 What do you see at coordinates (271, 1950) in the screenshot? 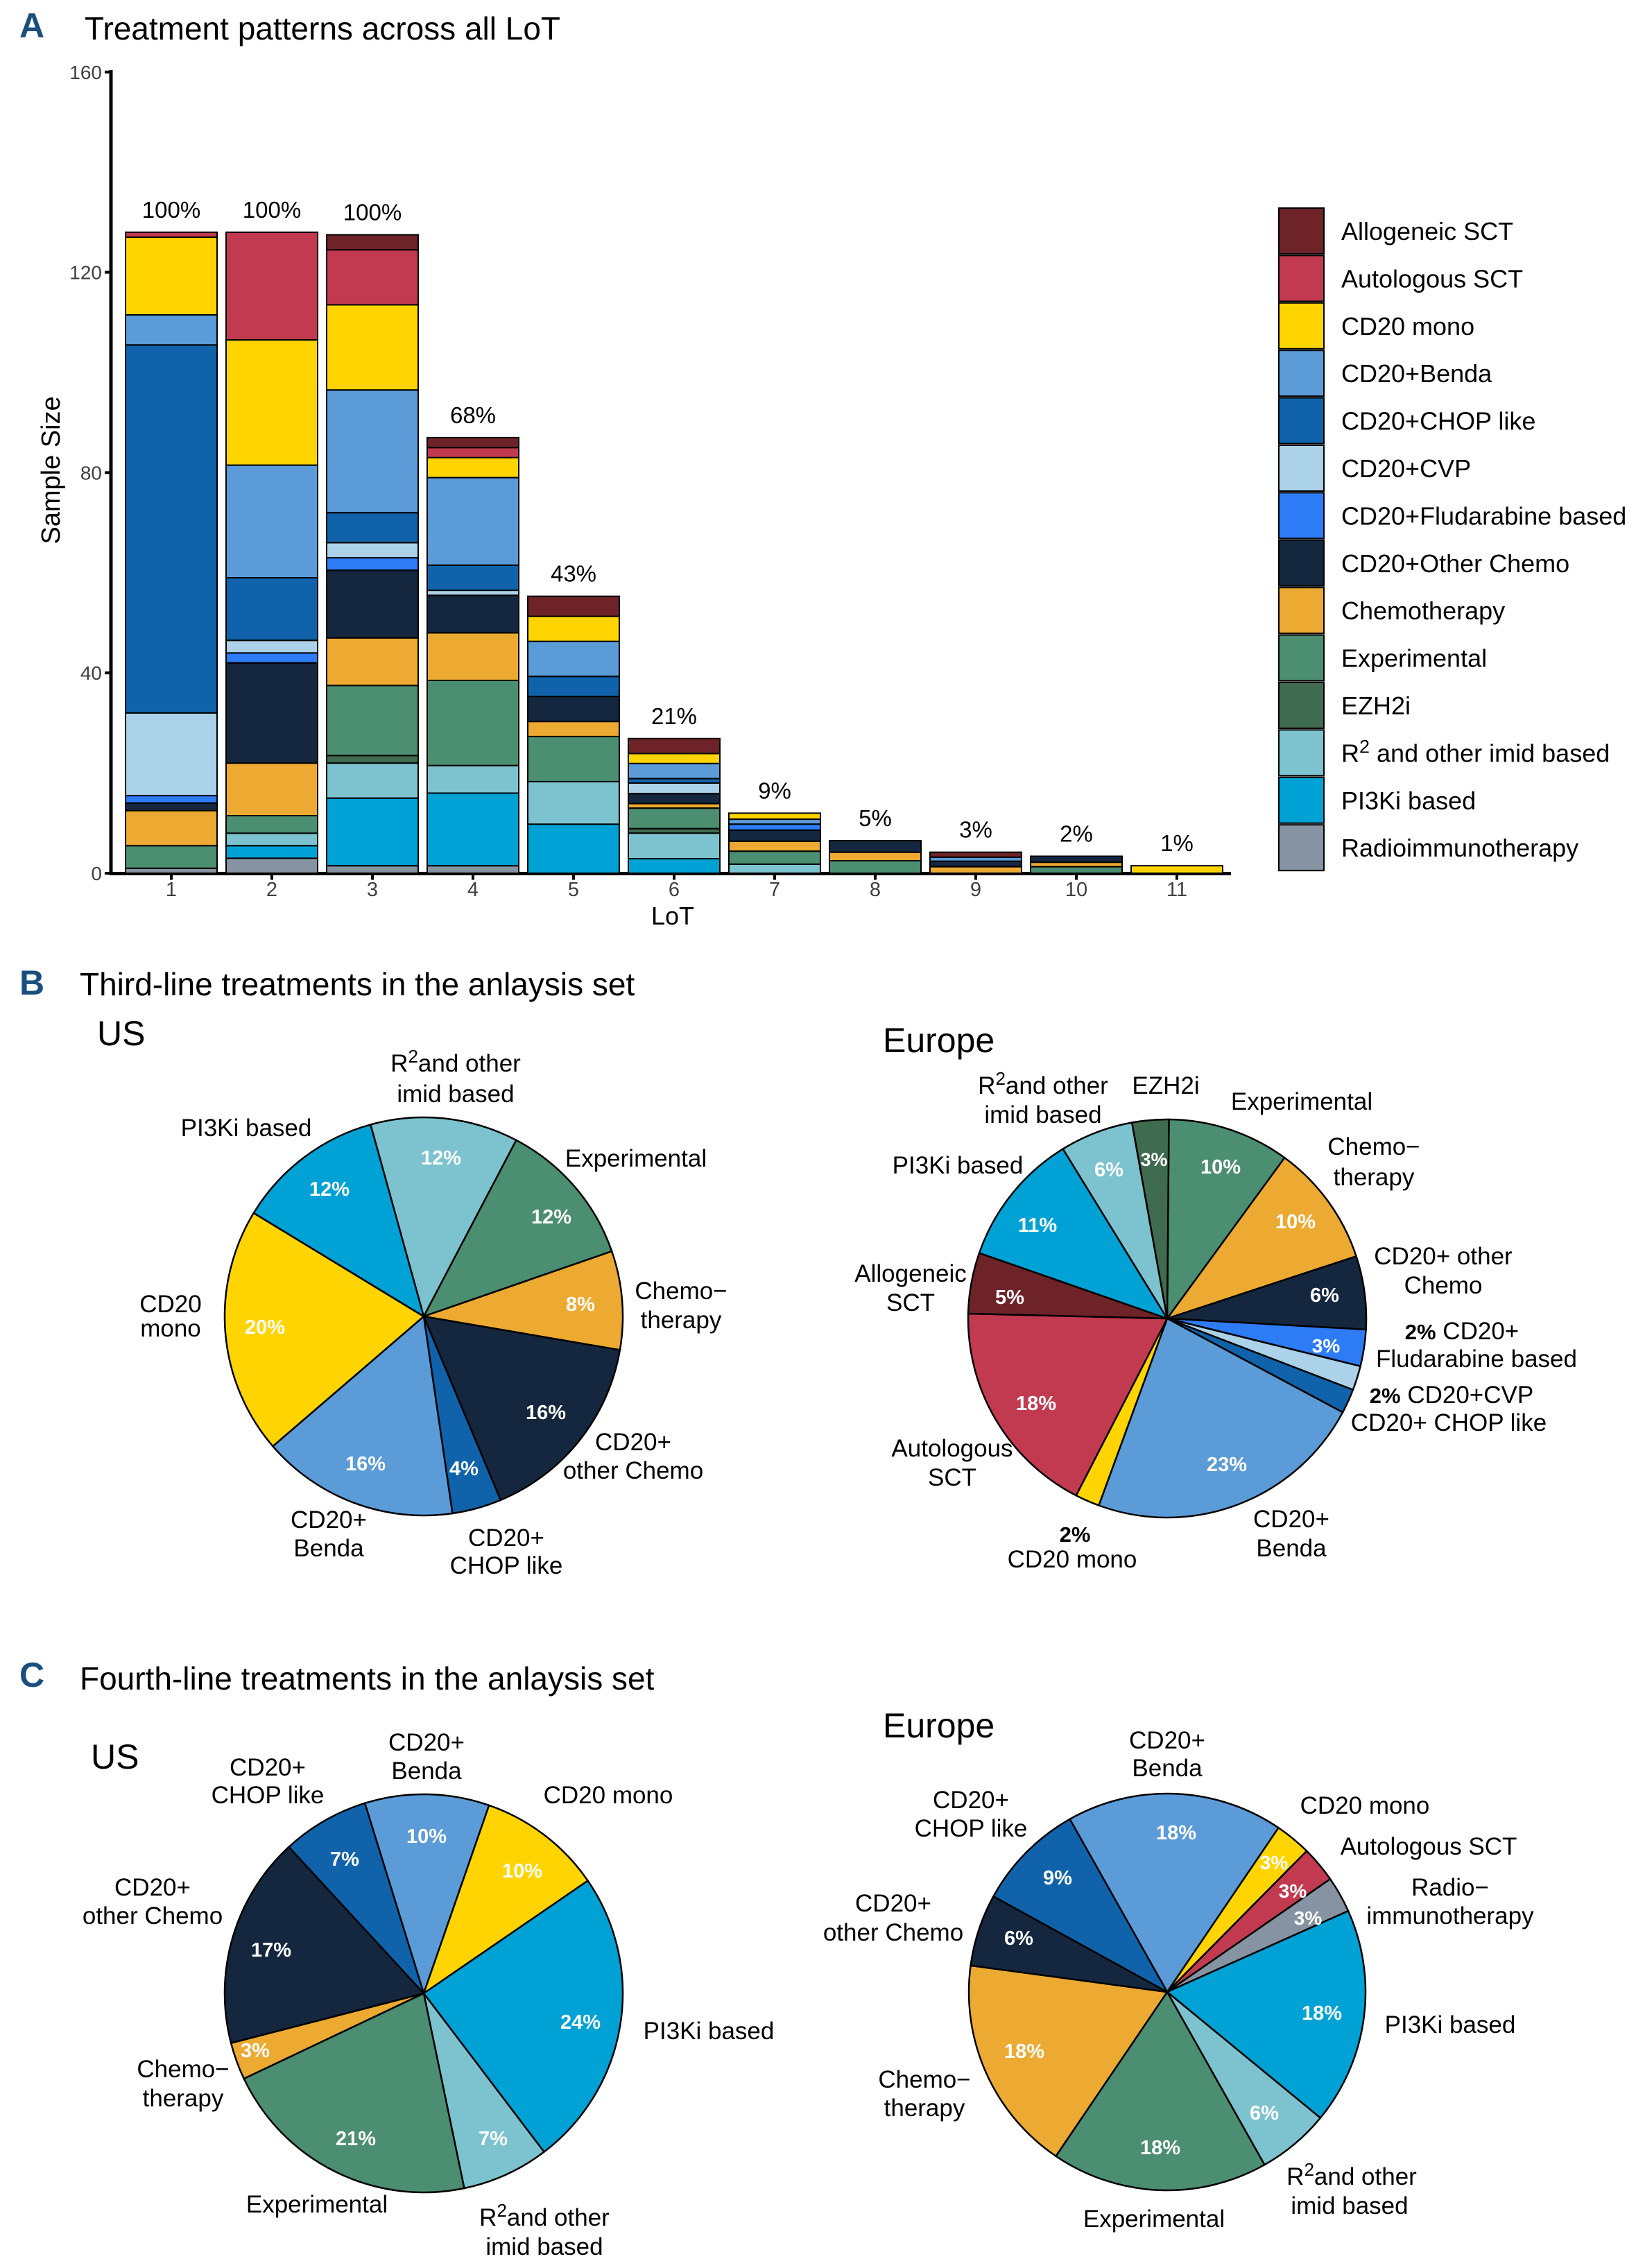
I see `svg-text: 17%` at bounding box center [271, 1950].